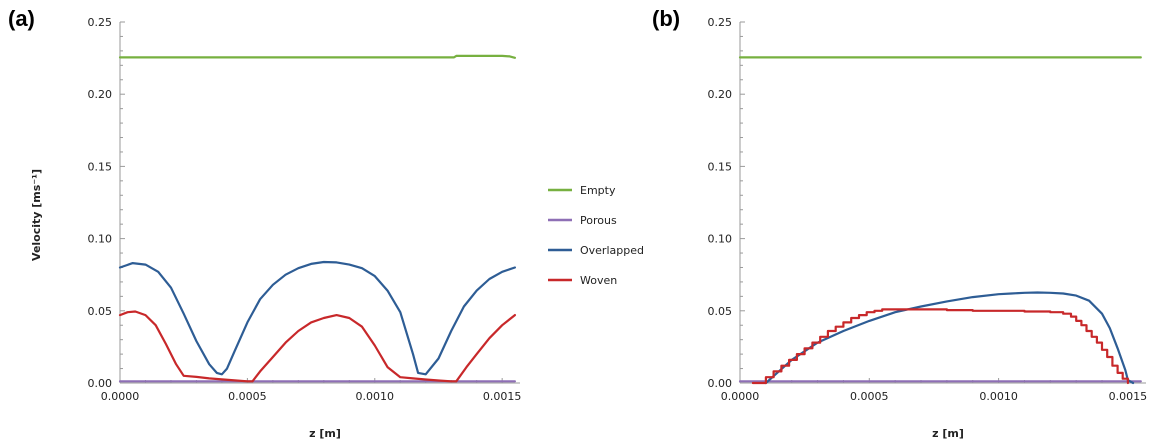 This screenshot has width=1167, height=446. What do you see at coordinates (720, 94) in the screenshot?
I see `y-tick-label-b: 0.20` at bounding box center [720, 94].